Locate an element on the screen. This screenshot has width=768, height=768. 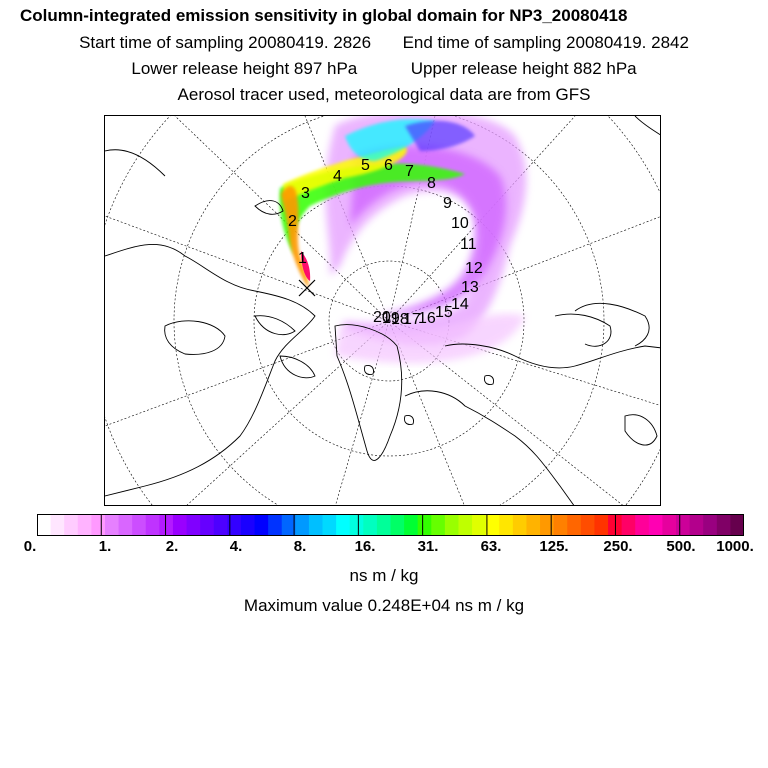
end-time-label: End time of sampling 20080419. 2842 is located at coordinates (545, 42).